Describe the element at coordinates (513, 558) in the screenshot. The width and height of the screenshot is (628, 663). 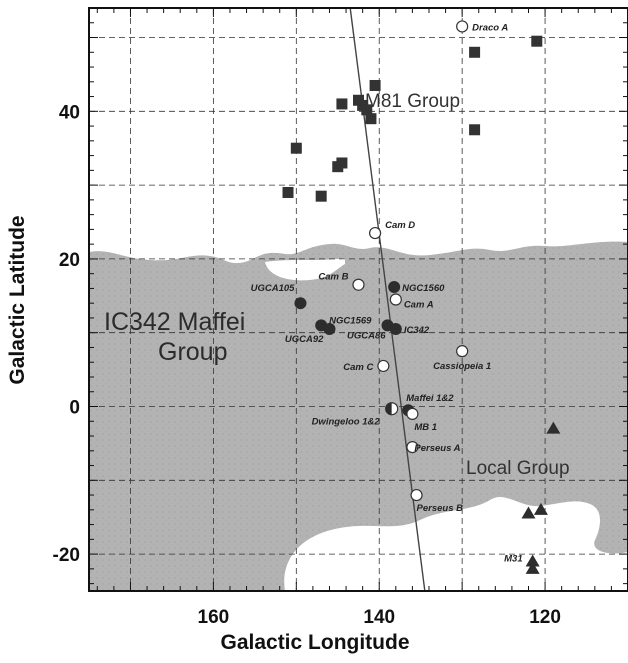
I see `point-label: M31` at that location.